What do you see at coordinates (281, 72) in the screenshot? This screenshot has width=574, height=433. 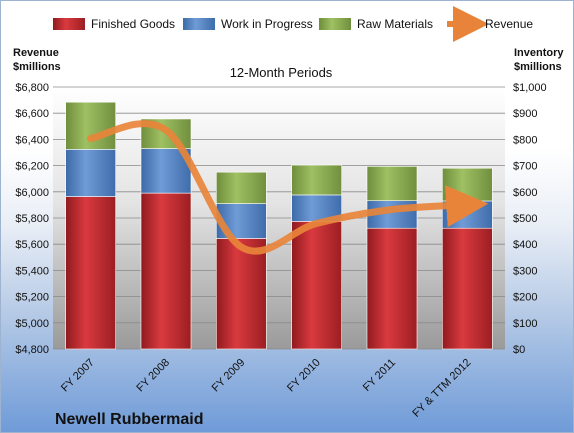 I see `chart-subtitle: 12-Month Periods` at bounding box center [281, 72].